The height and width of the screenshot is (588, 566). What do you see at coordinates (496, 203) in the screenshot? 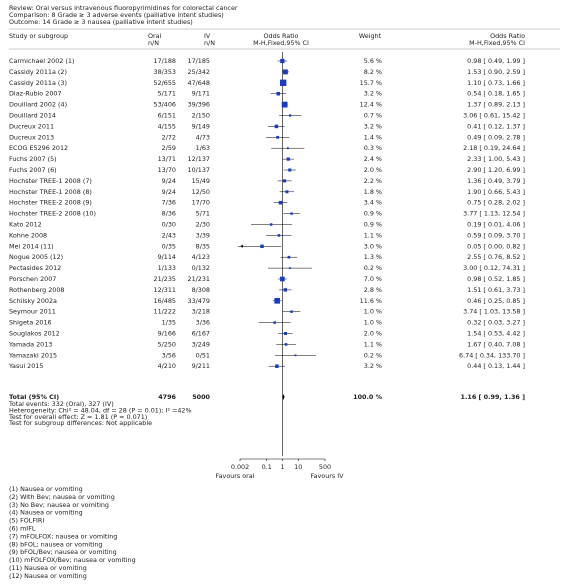
I see `odds-ratio: 0.75 [ 0.28, 2.02 ]` at bounding box center [496, 203].